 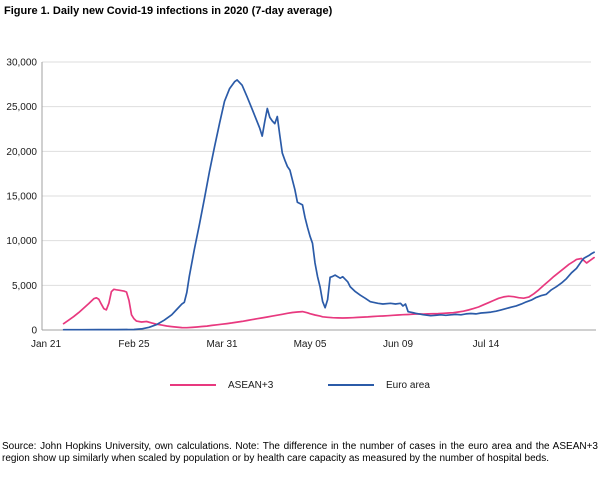 What do you see at coordinates (21, 152) in the screenshot?
I see `y-axis-tick-label: 20,000` at bounding box center [21, 152].